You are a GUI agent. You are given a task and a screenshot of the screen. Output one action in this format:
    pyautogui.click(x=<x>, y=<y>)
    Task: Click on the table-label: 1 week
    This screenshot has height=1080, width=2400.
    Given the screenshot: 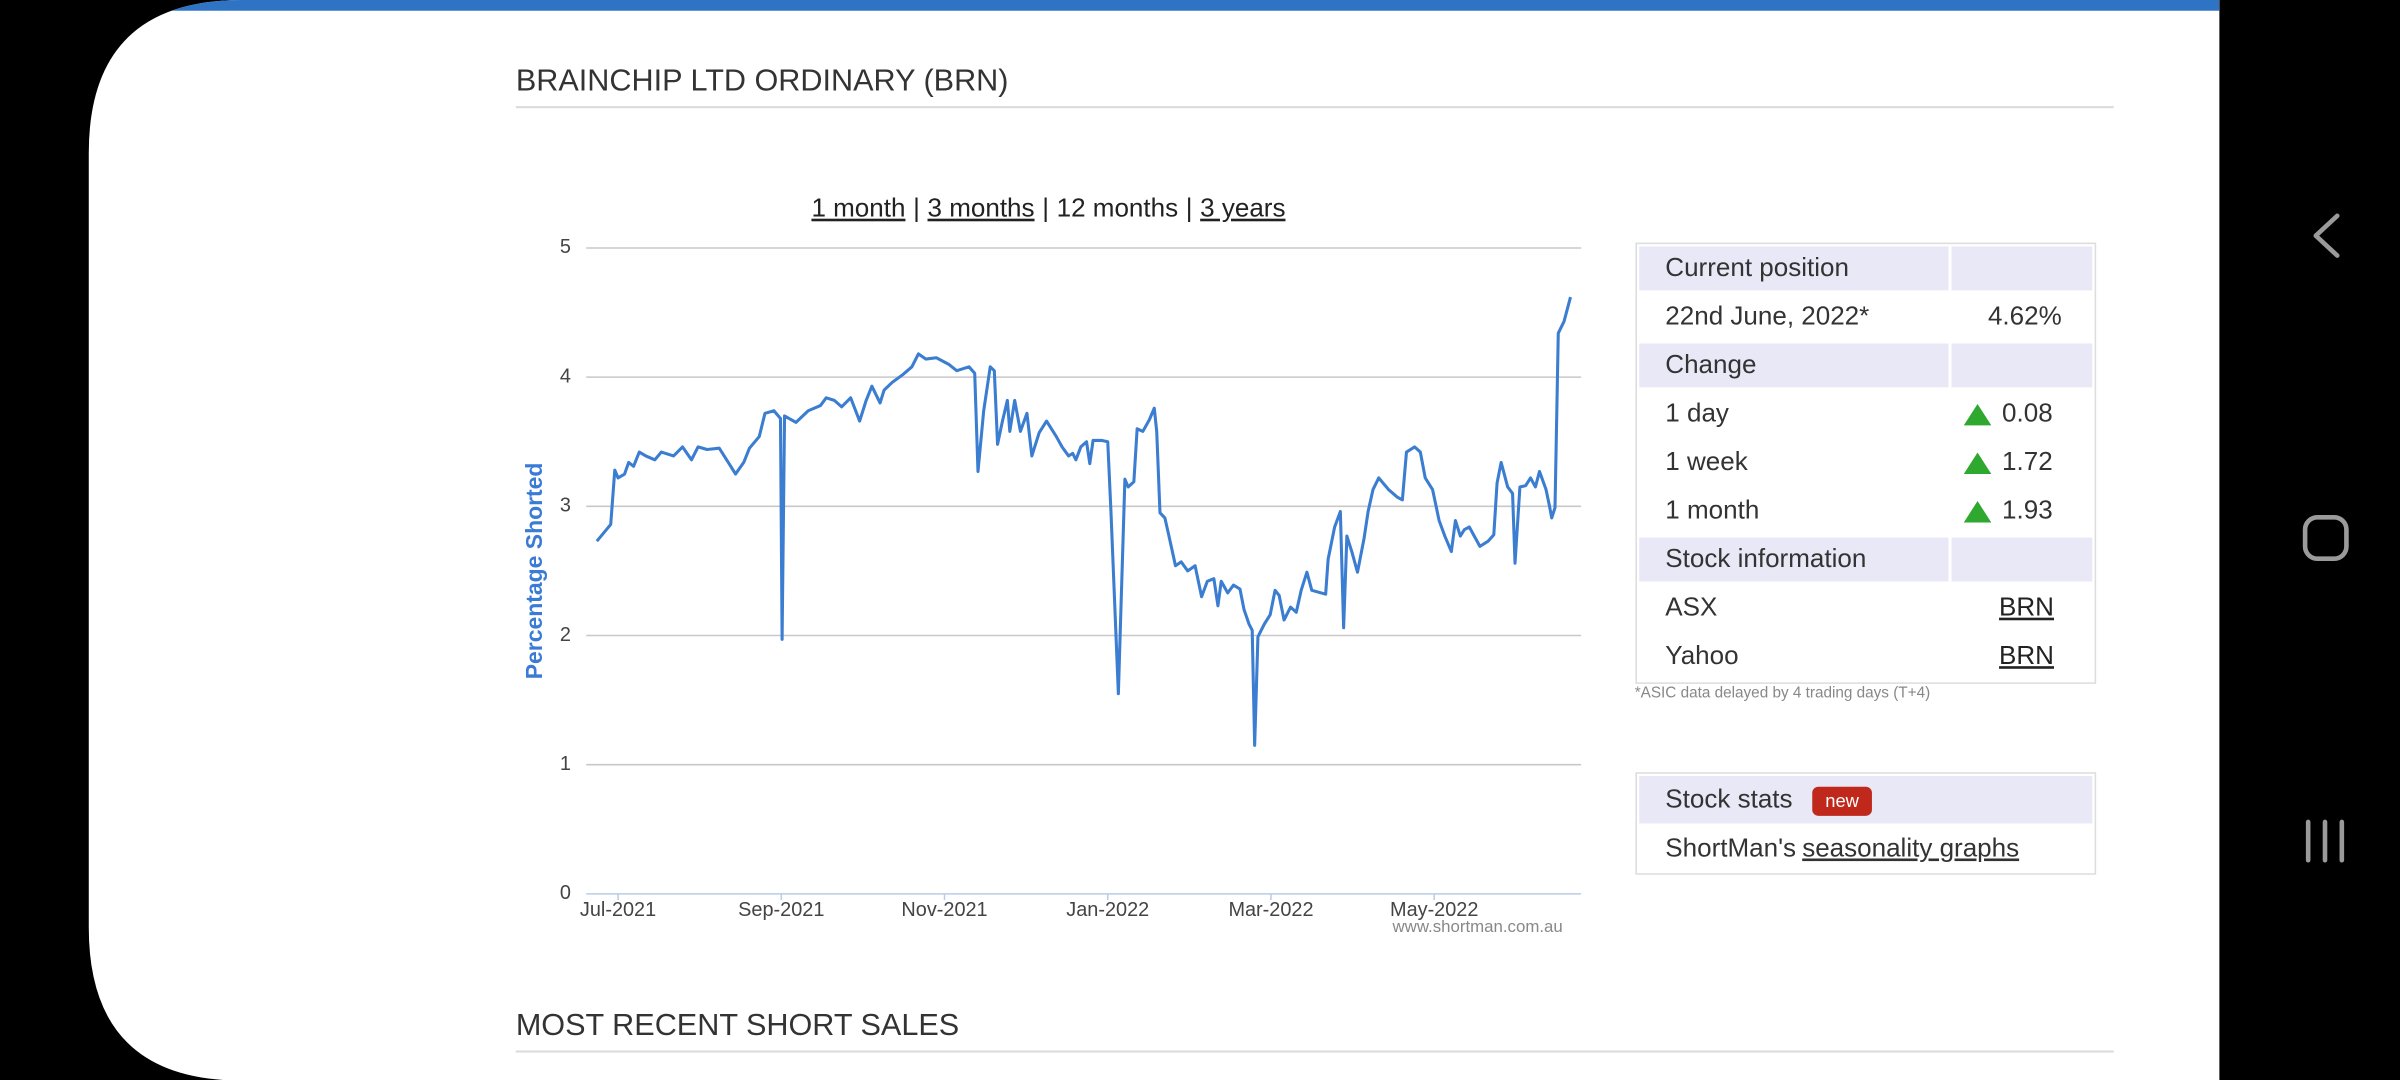 What is the action you would take?
    pyautogui.click(x=1706, y=461)
    